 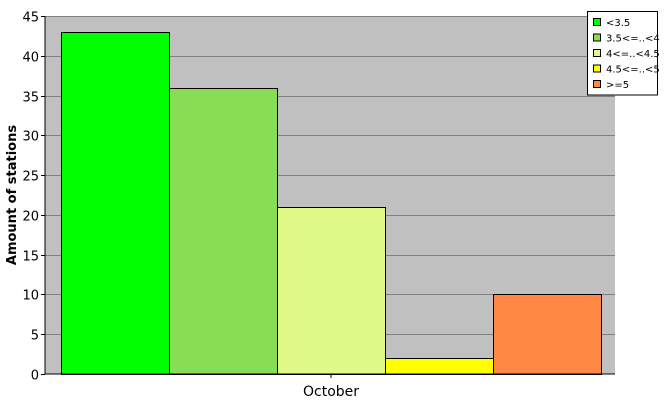 I want to click on x-tick-label: October, so click(x=331, y=392).